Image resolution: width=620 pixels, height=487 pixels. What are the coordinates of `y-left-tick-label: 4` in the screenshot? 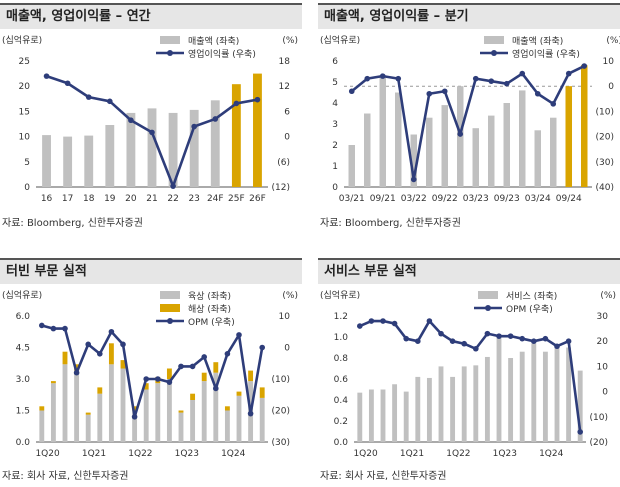 It's located at (335, 104).